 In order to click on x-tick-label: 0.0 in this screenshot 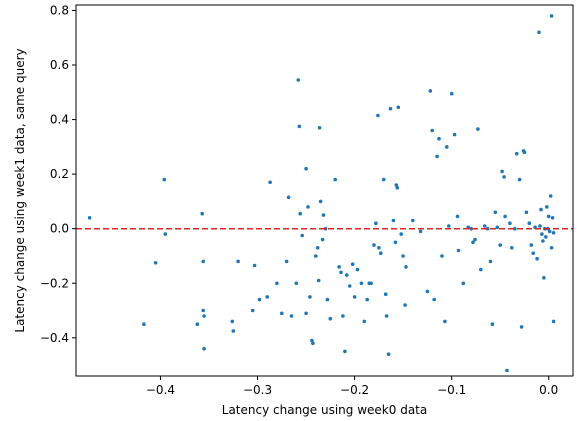, I will do `click(548, 390)`.